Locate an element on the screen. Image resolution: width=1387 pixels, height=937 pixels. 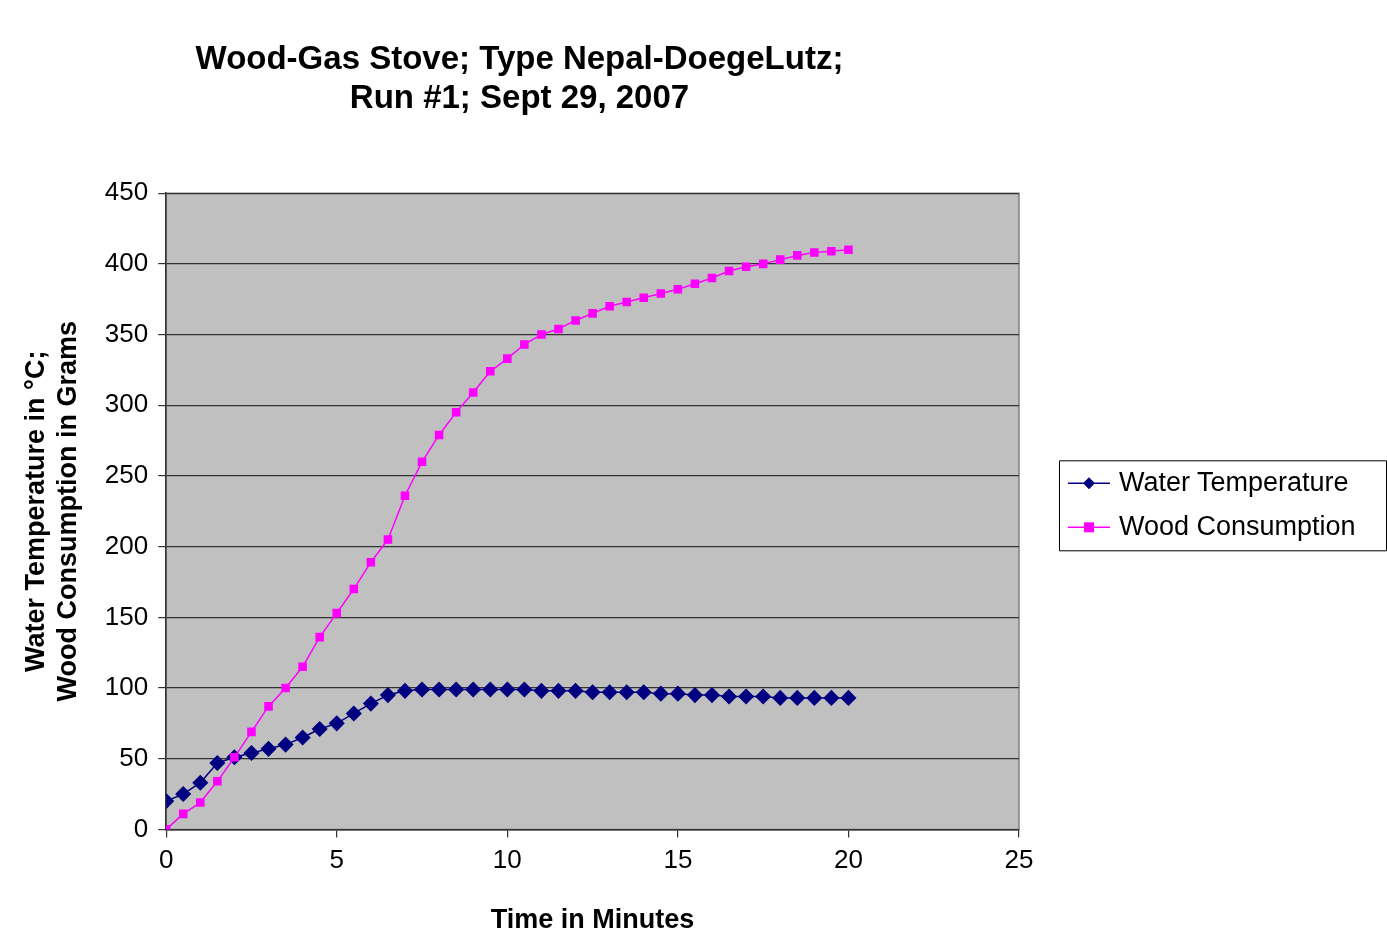
x-tick-label: 15 is located at coordinates (678, 859).